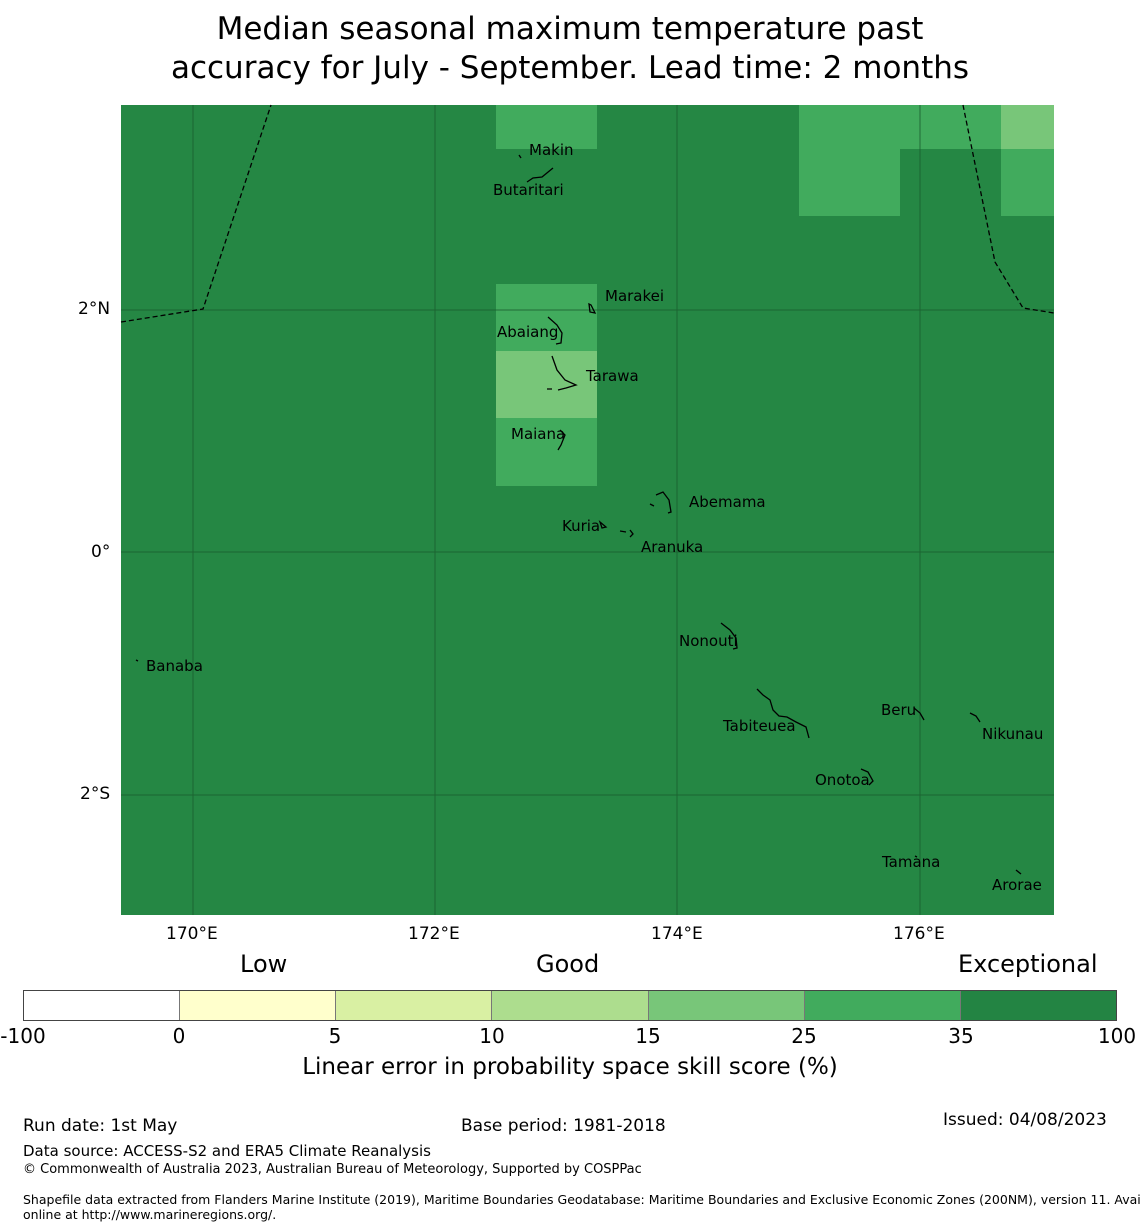 The height and width of the screenshot is (1230, 1140). I want to click on colorbar-tick: -100, so click(23, 1036).